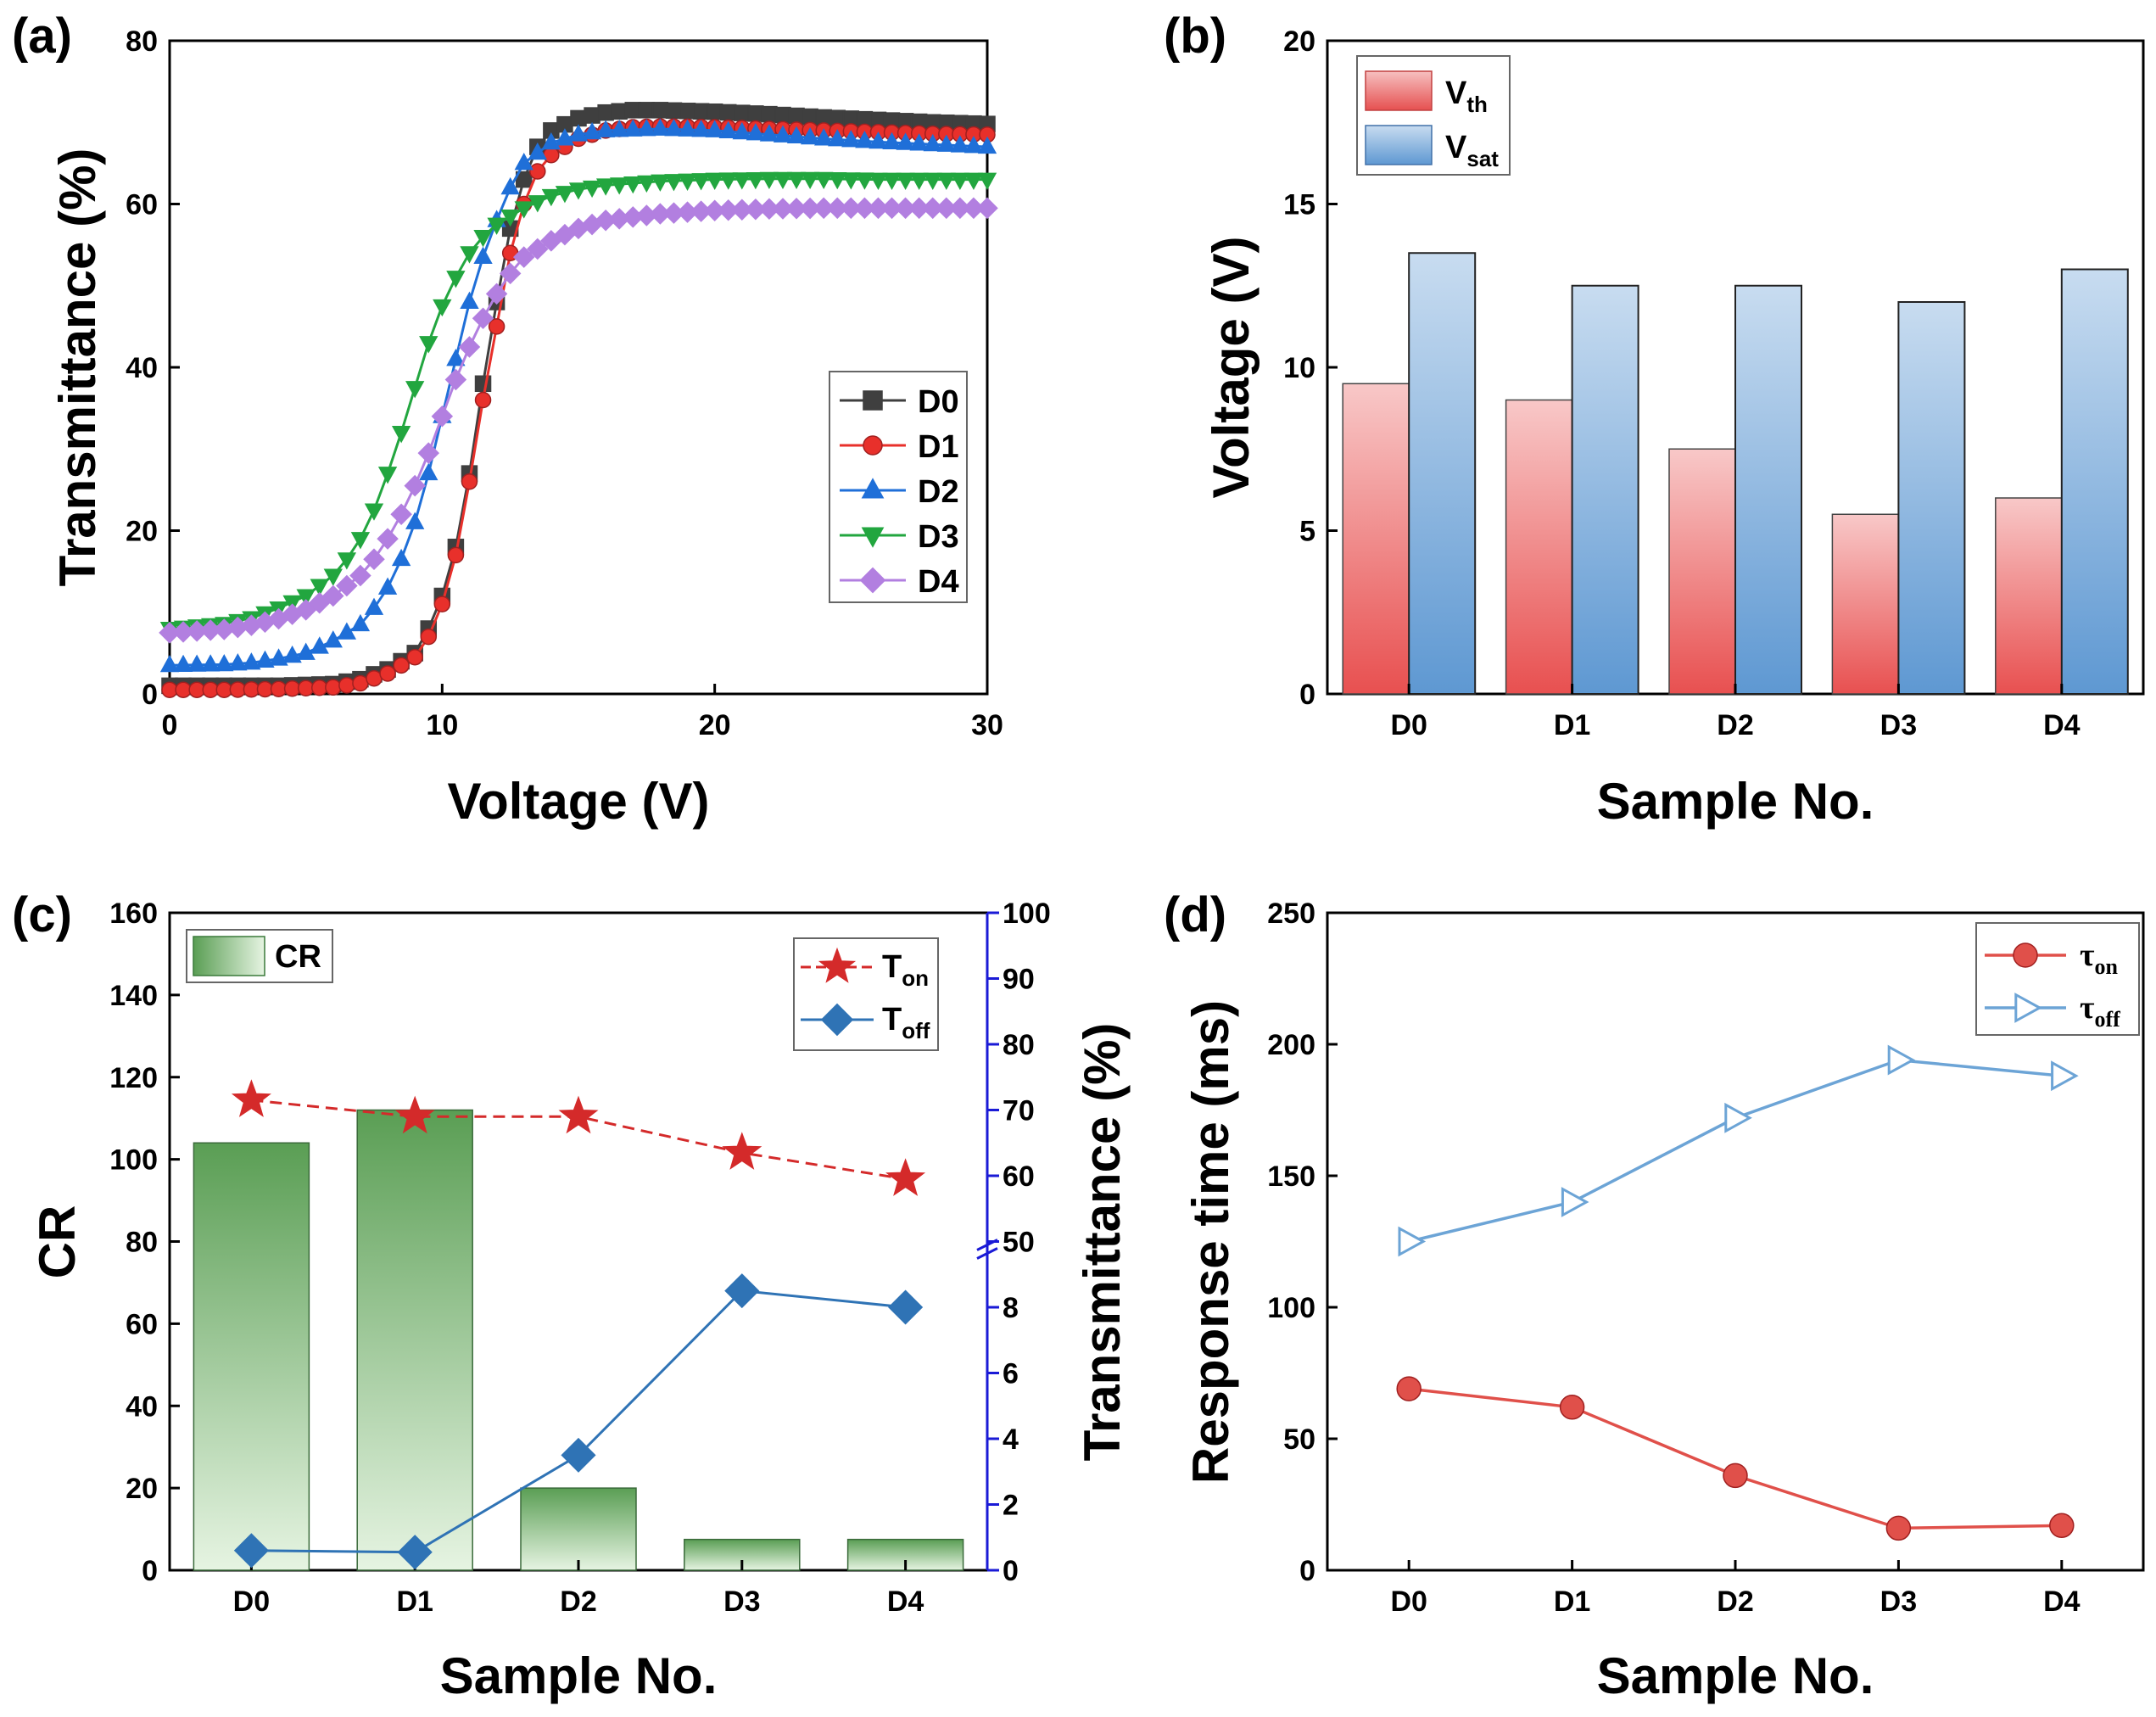  Describe the element at coordinates (142, 205) in the screenshot. I see `panel-a-ytick-label: 60` at that location.